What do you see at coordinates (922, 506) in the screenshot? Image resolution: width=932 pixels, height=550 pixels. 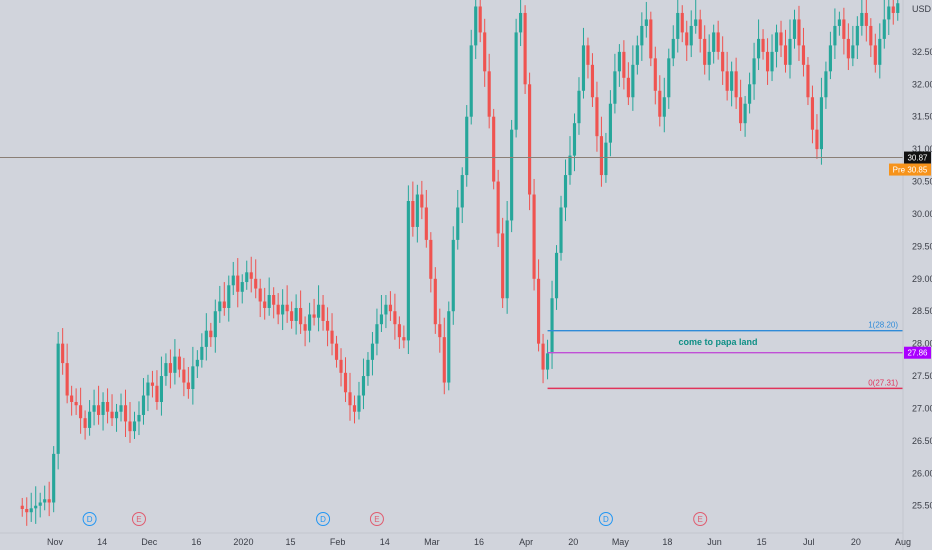 I see `price-tick-label: 25.50` at bounding box center [922, 506].